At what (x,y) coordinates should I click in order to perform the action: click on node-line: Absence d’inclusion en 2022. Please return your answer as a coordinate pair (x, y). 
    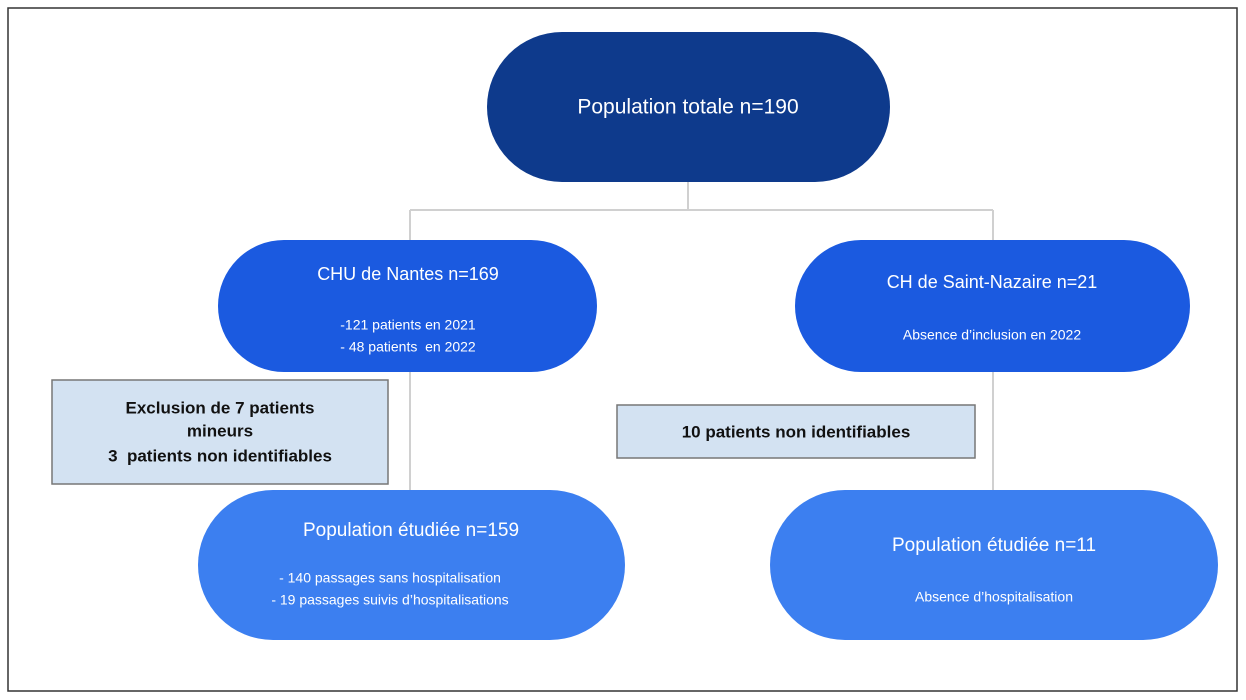
    Looking at the image, I should click on (992, 335).